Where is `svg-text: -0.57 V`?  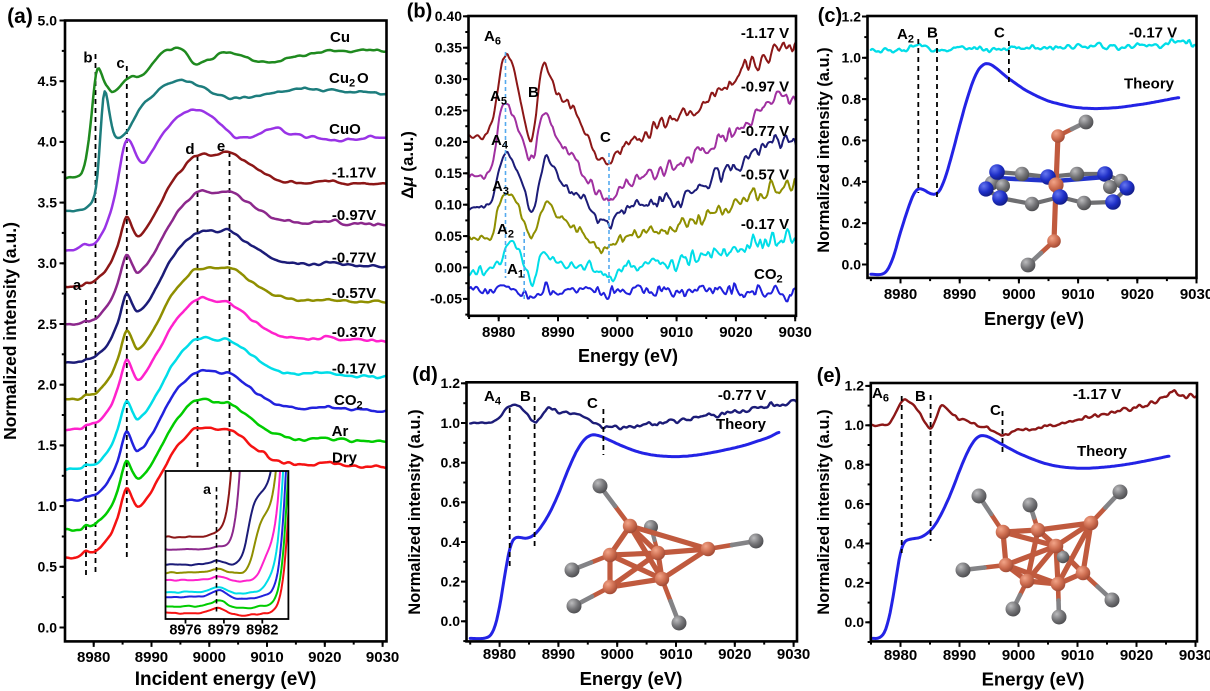
svg-text: -0.57 V is located at coordinates (765, 175).